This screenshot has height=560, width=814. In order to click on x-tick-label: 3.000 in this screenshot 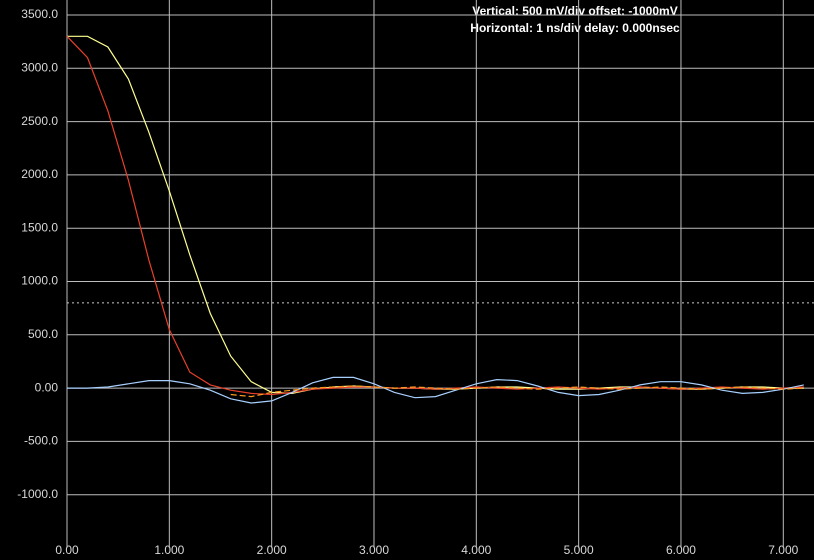, I will do `click(374, 550)`.